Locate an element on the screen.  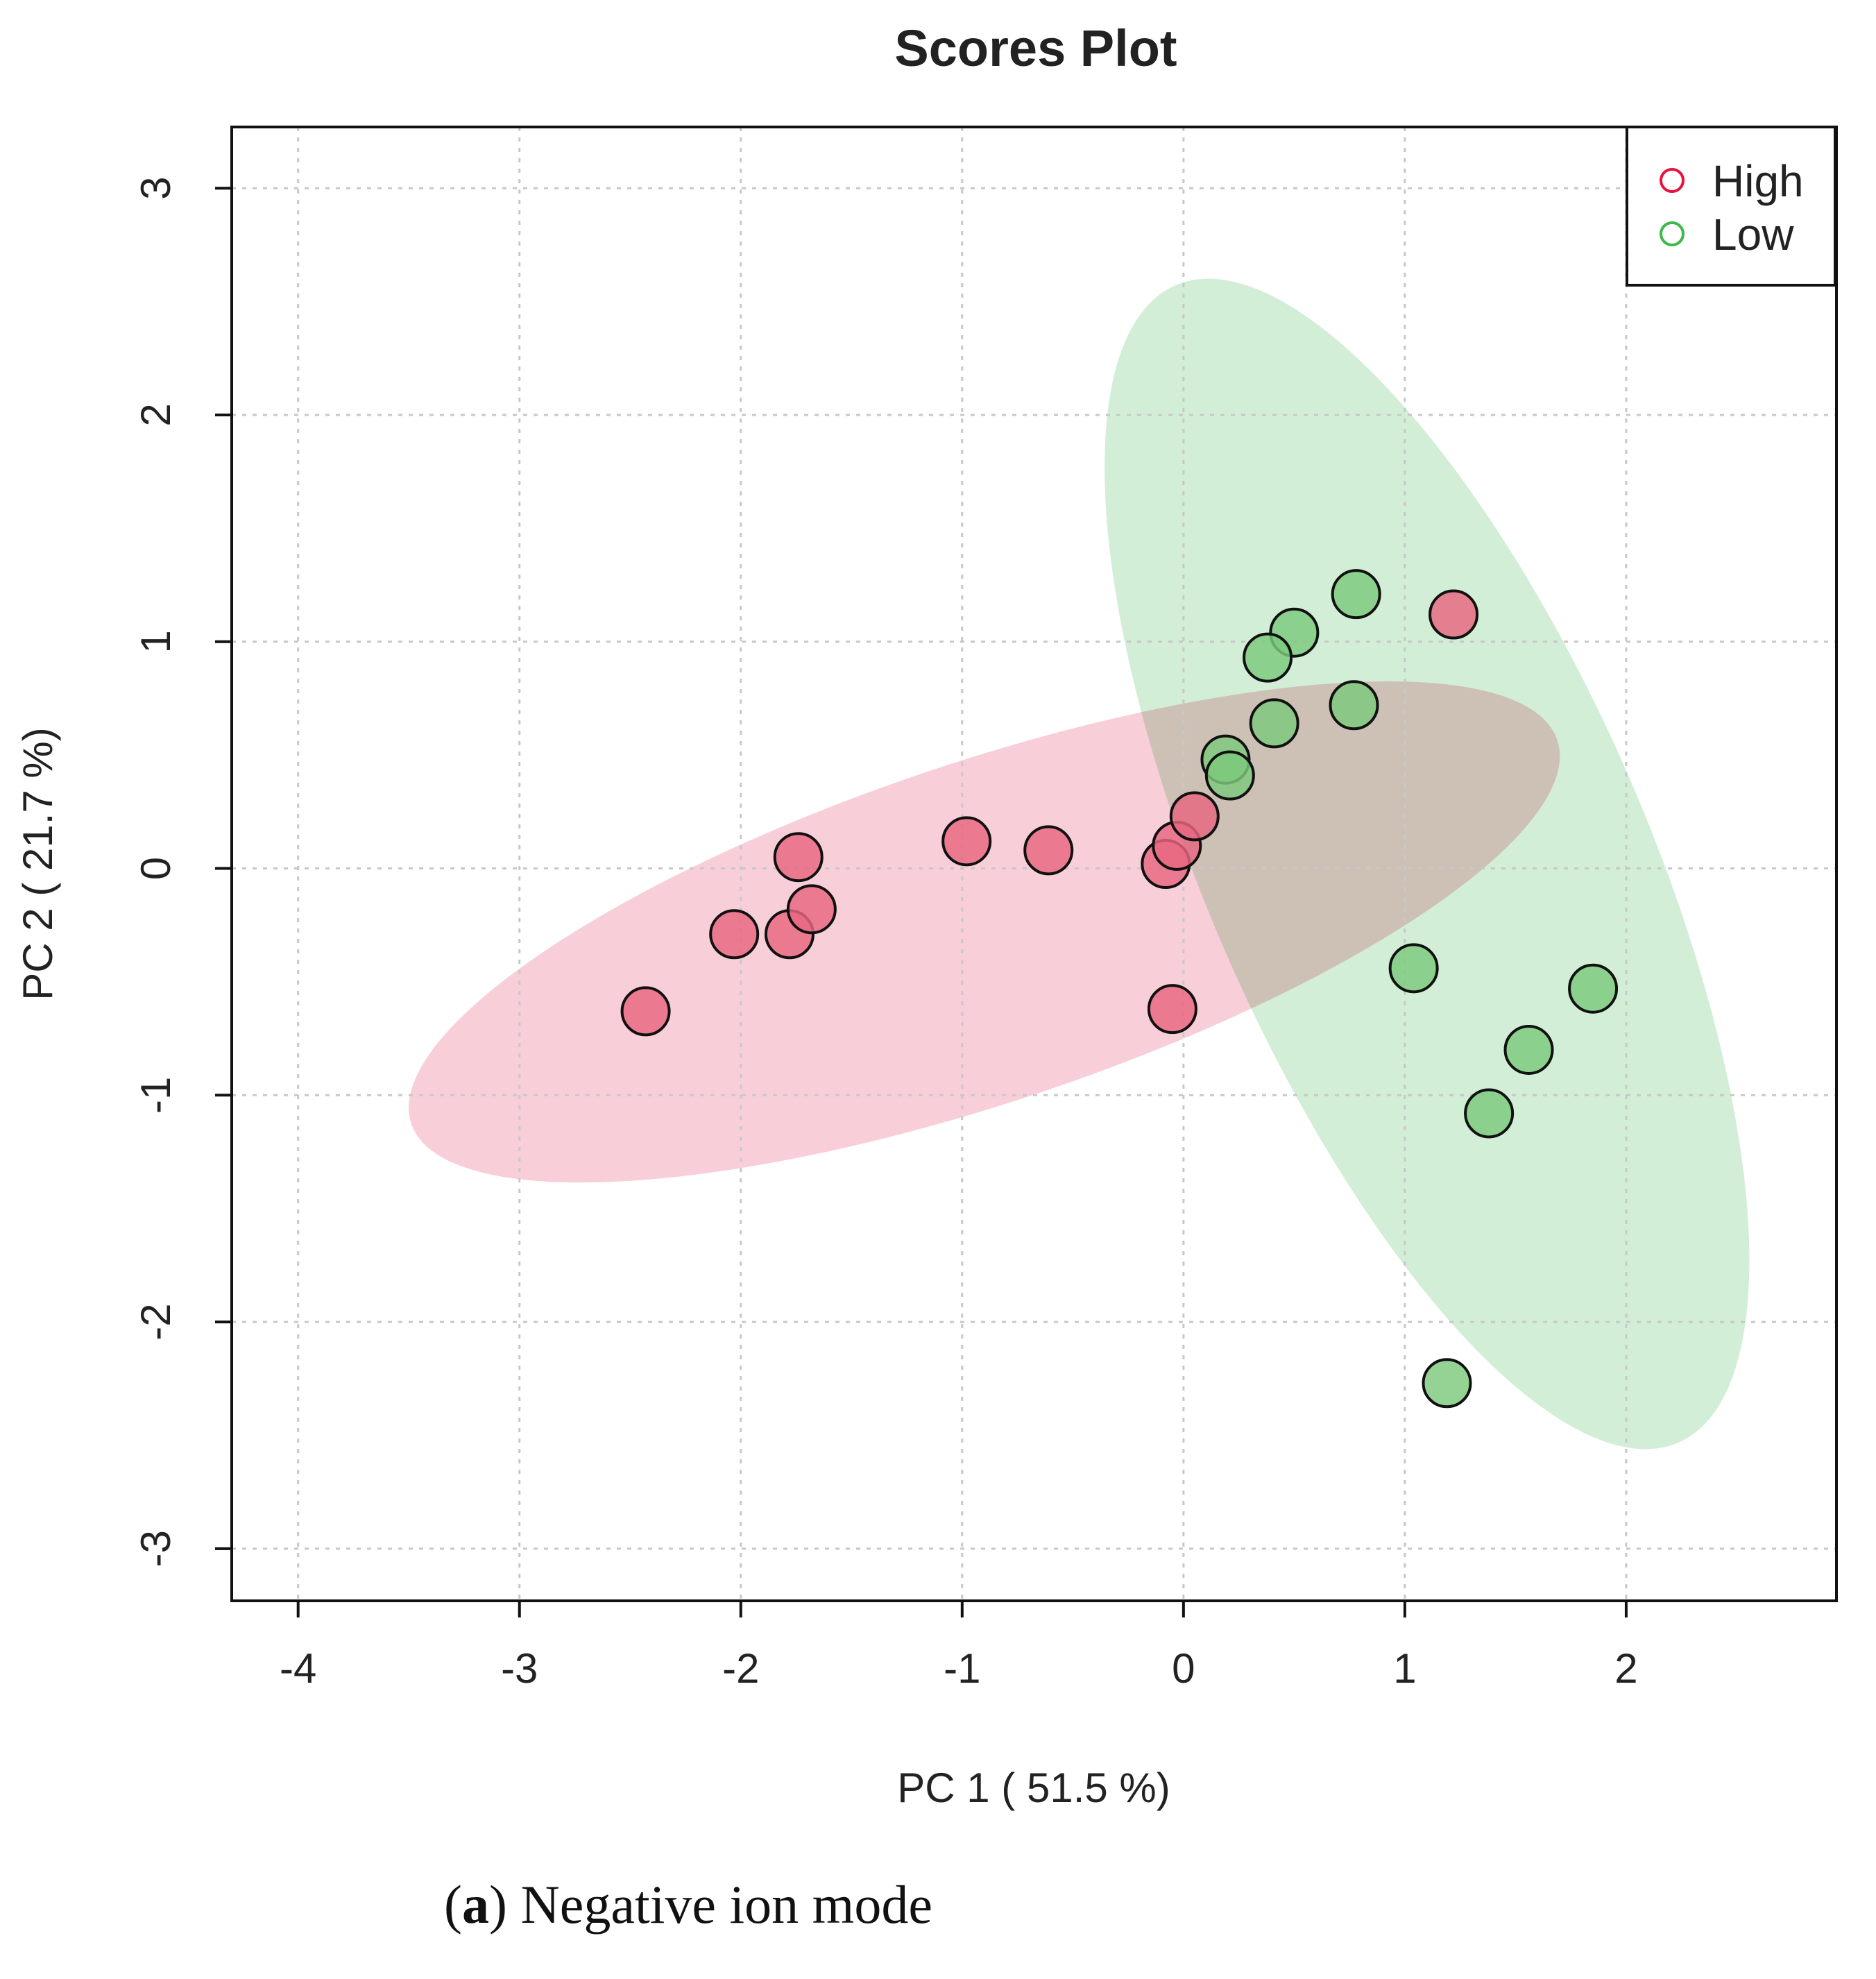
legend-low-label: Low is located at coordinates (1753, 235).